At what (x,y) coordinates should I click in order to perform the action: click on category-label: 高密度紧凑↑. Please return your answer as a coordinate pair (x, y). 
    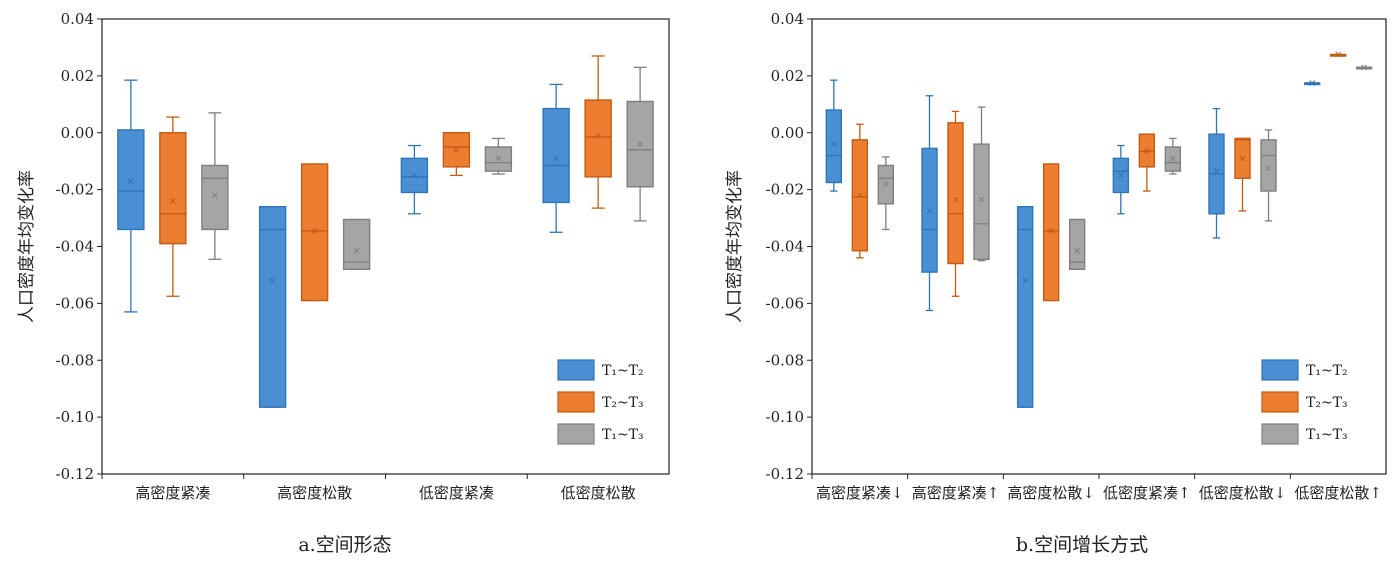
    Looking at the image, I should click on (956, 493).